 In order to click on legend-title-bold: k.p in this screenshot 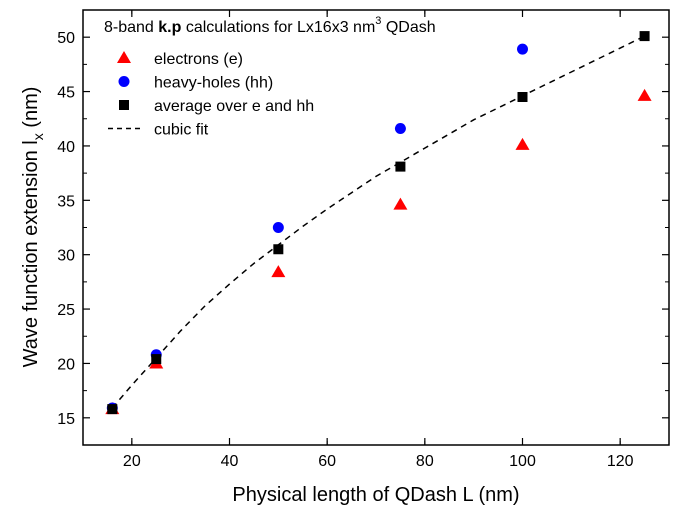, I will do `click(169, 27)`.